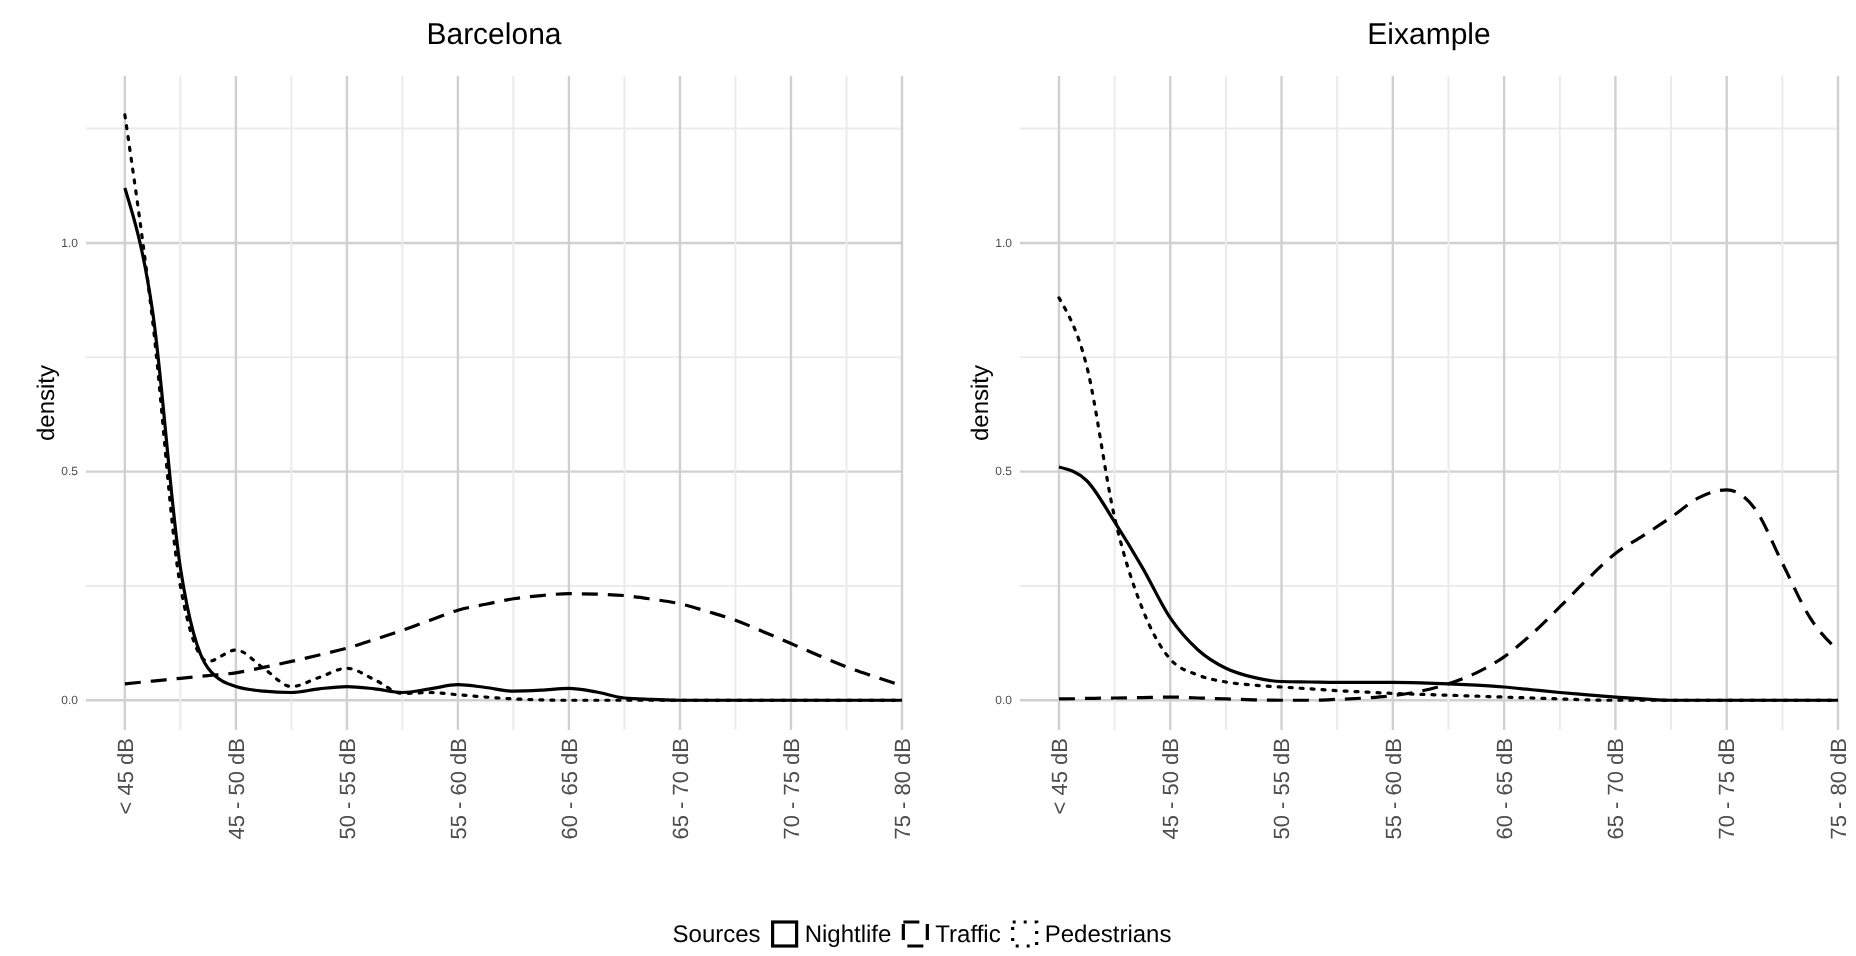 This screenshot has height=956, width=1856. What do you see at coordinates (1108, 934) in the screenshot?
I see `legend-label: Pedestrians` at bounding box center [1108, 934].